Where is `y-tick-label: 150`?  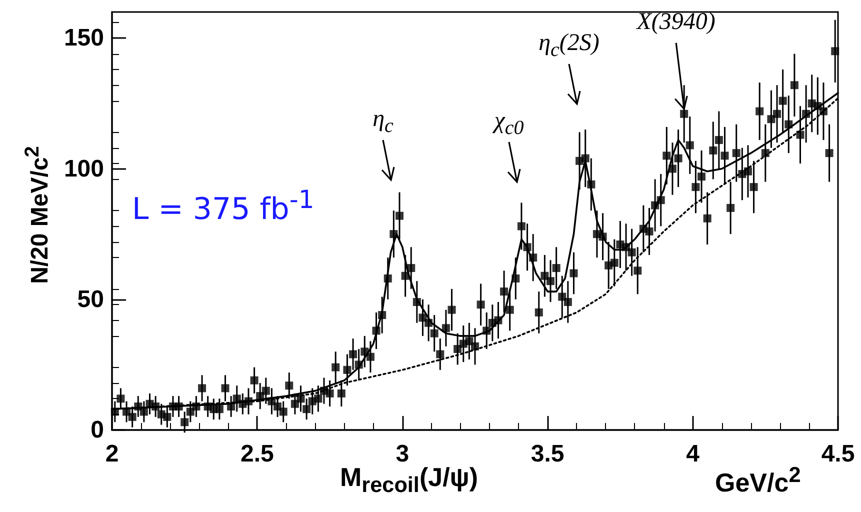
y-tick-label: 150 is located at coordinates (84, 38).